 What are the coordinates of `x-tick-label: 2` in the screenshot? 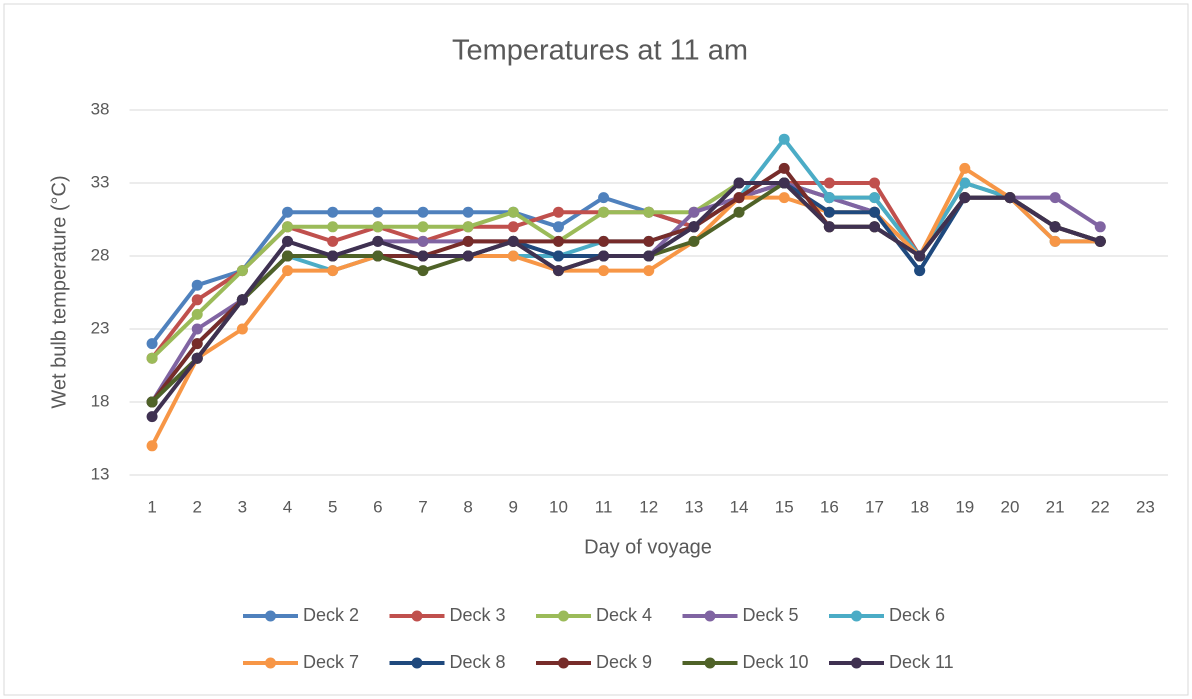 It's located at (196, 506).